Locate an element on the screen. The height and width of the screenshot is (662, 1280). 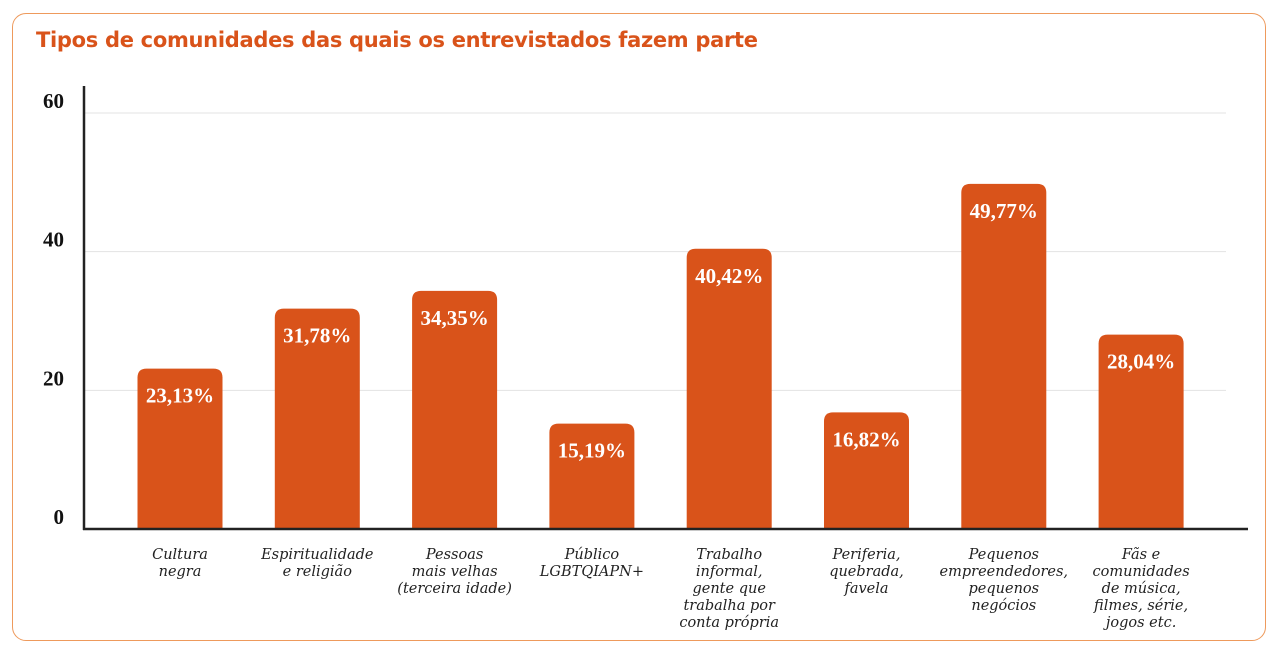
x-tick-label-line: LGBTQIAPN+ is located at coordinates (591, 572).